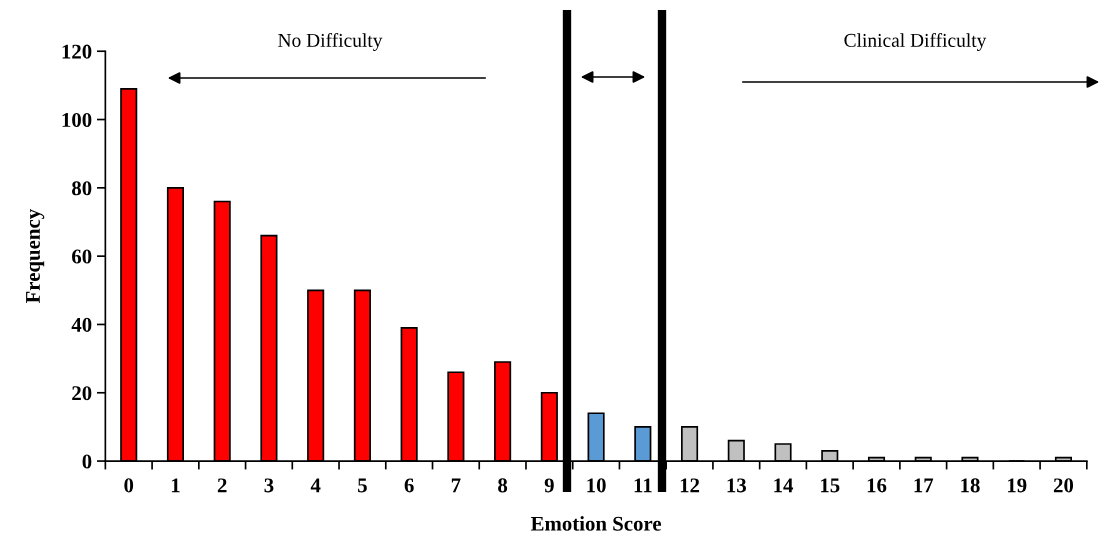 The width and height of the screenshot is (1109, 545). Describe the element at coordinates (409, 485) in the screenshot. I see `x-tick-label: 6` at that location.